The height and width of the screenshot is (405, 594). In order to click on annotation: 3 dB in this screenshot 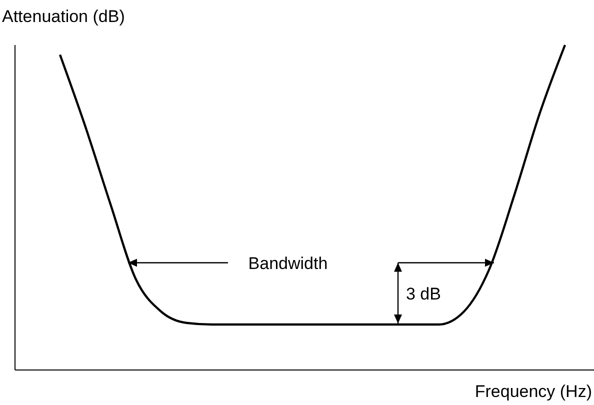, I will do `click(423, 294)`.